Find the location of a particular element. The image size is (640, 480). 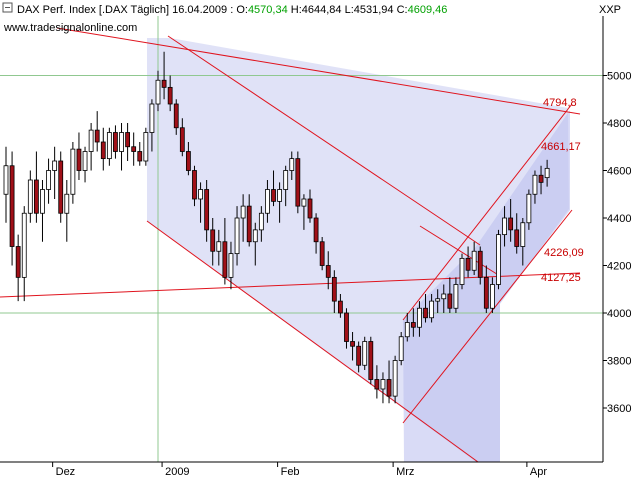

trendline-value-label: 4226,09 is located at coordinates (564, 253).